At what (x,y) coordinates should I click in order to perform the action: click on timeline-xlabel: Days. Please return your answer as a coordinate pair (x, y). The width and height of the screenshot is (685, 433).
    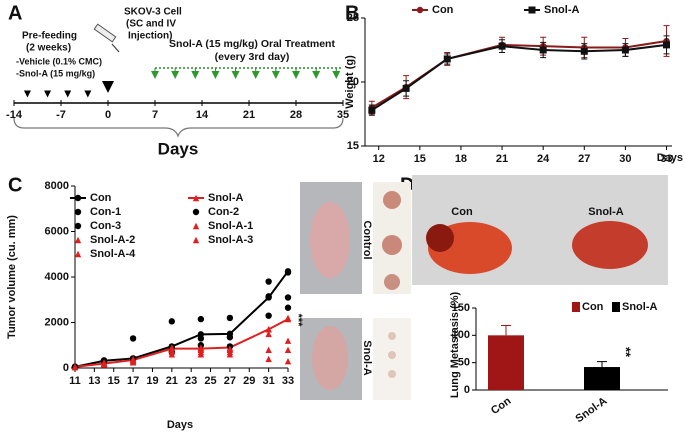
    Looking at the image, I should click on (178, 148).